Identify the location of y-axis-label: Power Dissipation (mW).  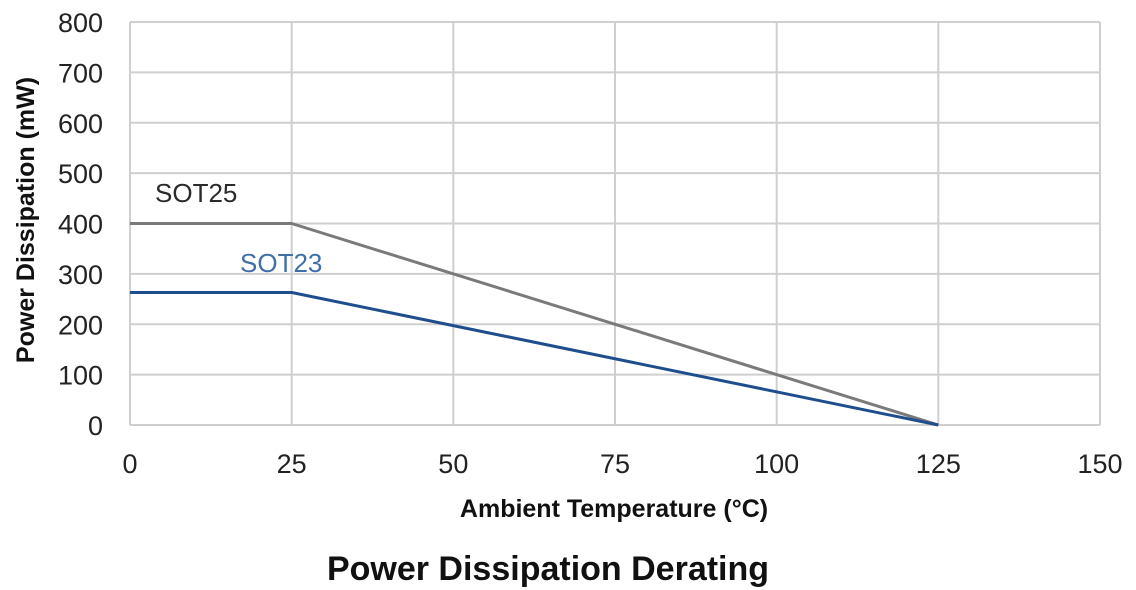
(26, 220).